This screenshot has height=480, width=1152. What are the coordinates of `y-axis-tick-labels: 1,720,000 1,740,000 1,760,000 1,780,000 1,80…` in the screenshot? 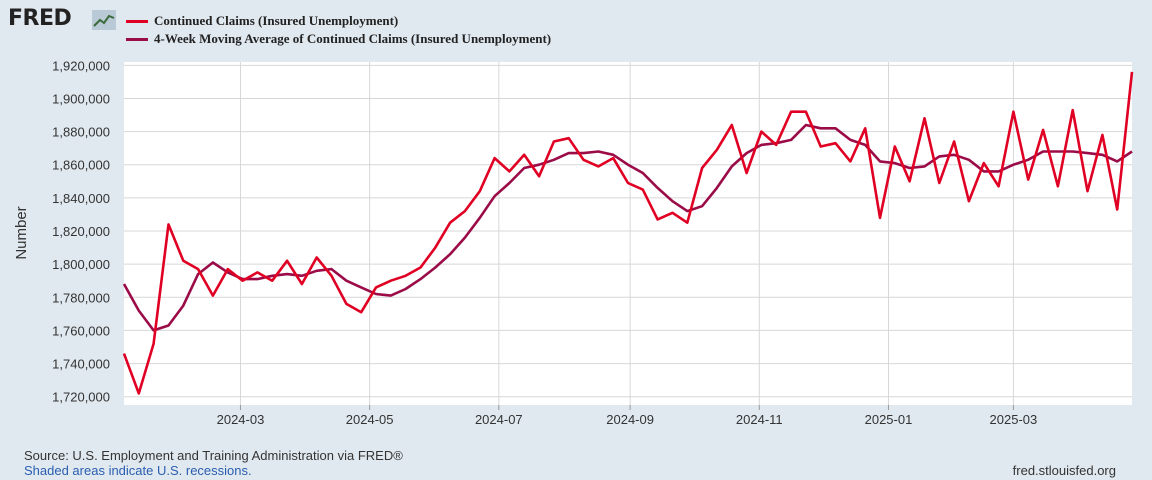 It's located at (81, 231).